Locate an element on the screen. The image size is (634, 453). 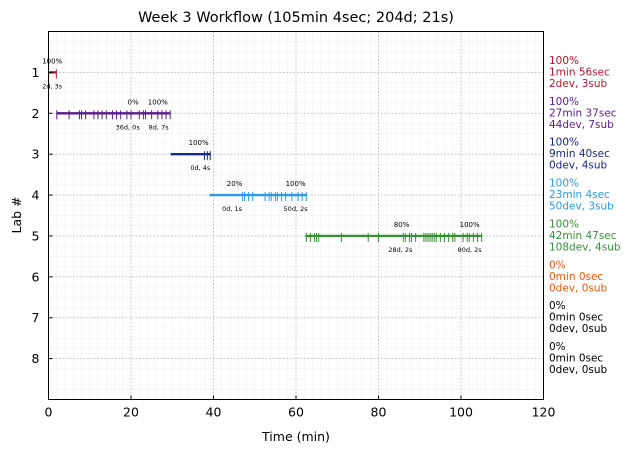
lab-8-summary-time: 0min 0sec is located at coordinates (576, 359).